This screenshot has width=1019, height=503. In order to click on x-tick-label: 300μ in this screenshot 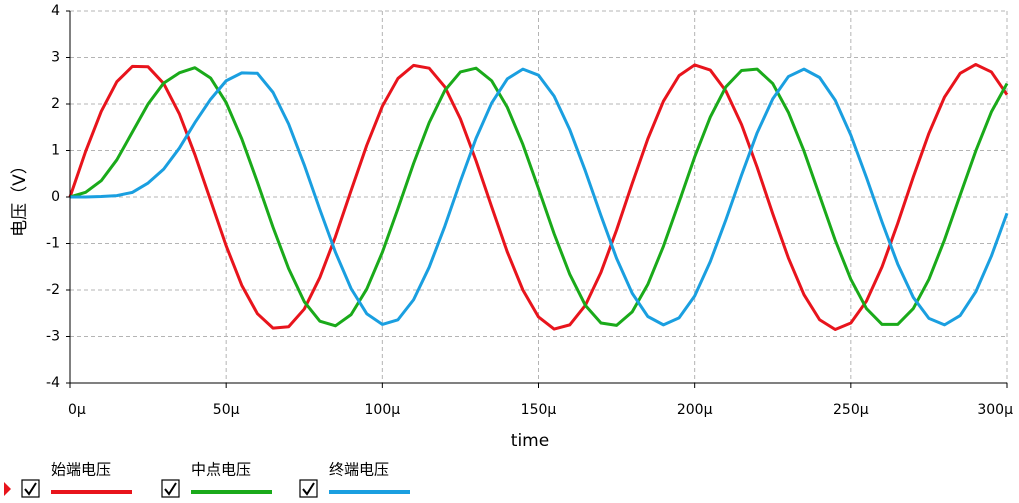, I will do `click(995, 410)`.